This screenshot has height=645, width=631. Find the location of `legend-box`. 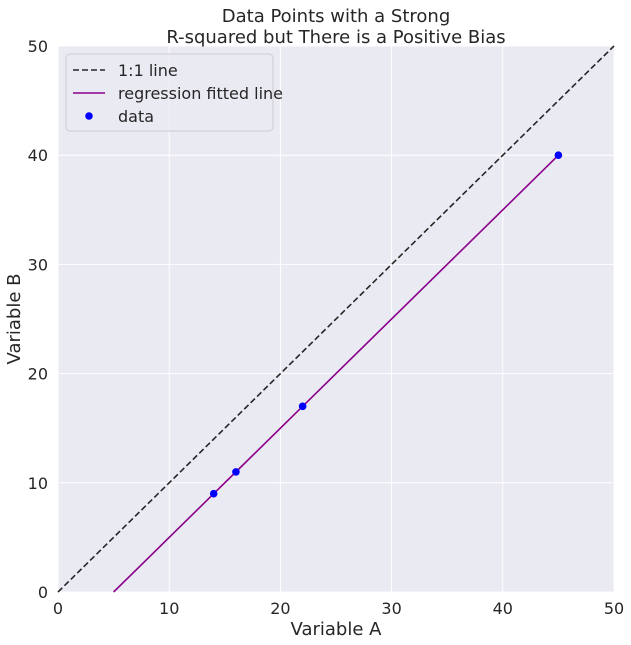

legend-box is located at coordinates (169, 92).